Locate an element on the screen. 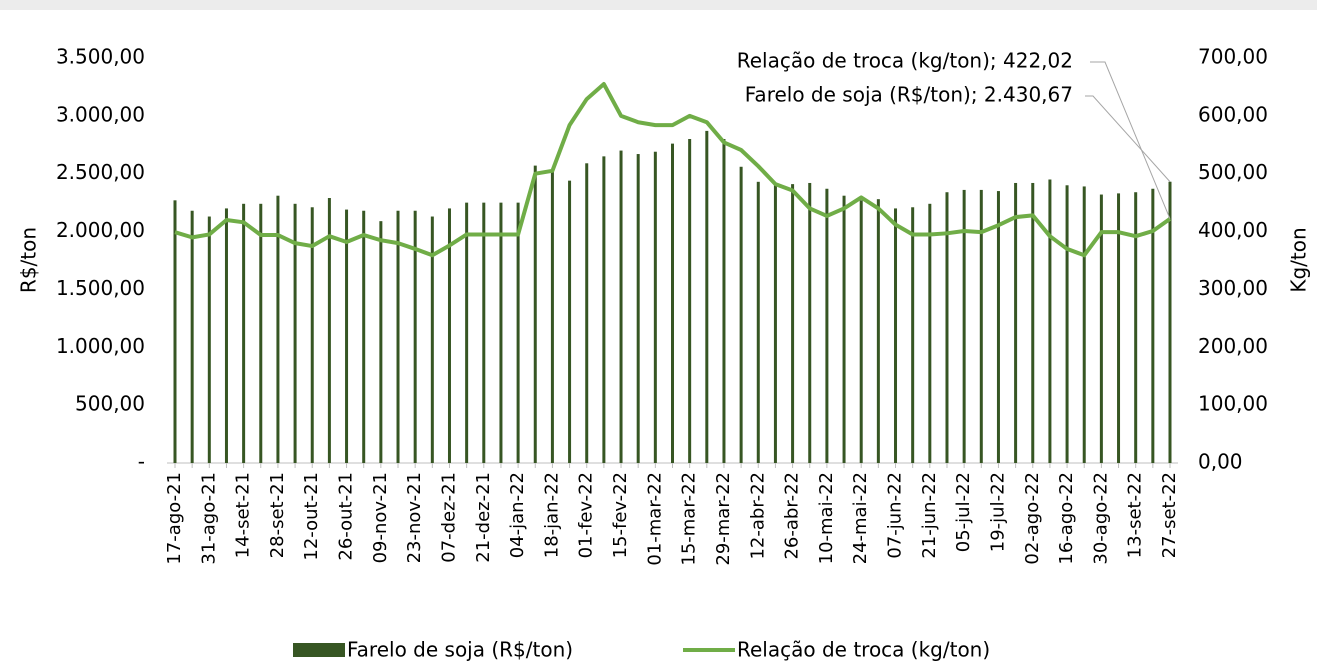  x-tick-label: 12-out-21 is located at coordinates (311, 516).